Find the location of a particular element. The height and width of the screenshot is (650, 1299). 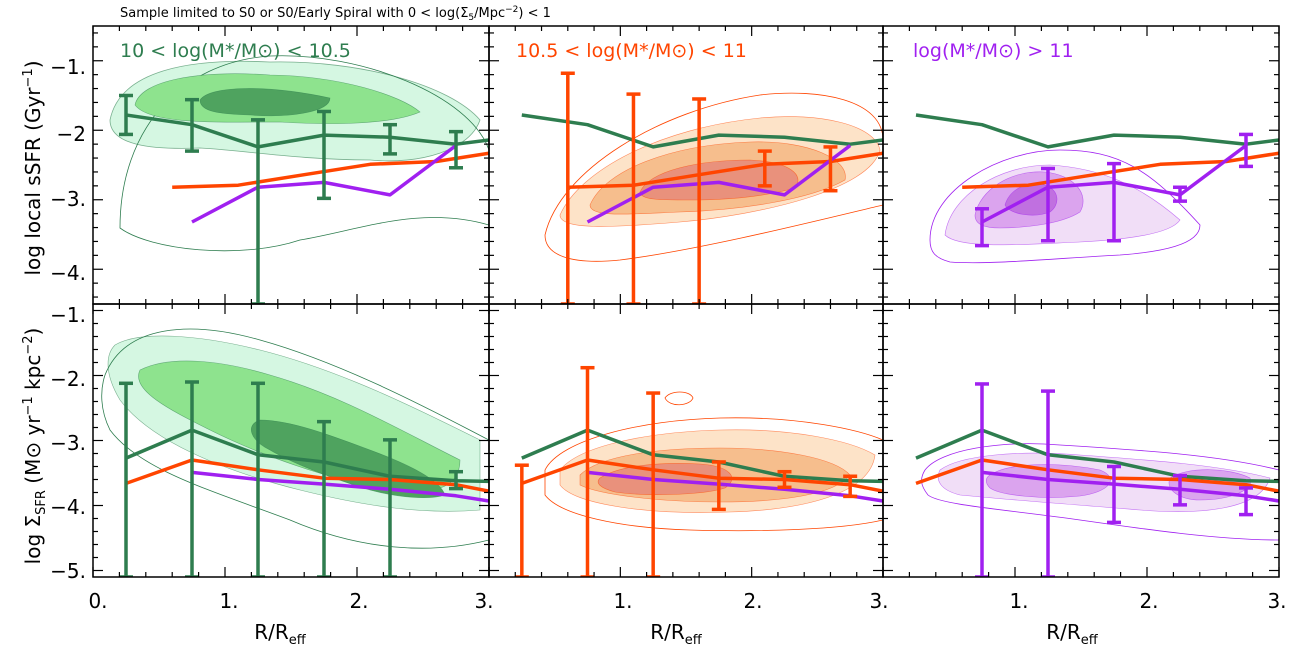

top-y-tick-label: −4. is located at coordinates (68, 273).